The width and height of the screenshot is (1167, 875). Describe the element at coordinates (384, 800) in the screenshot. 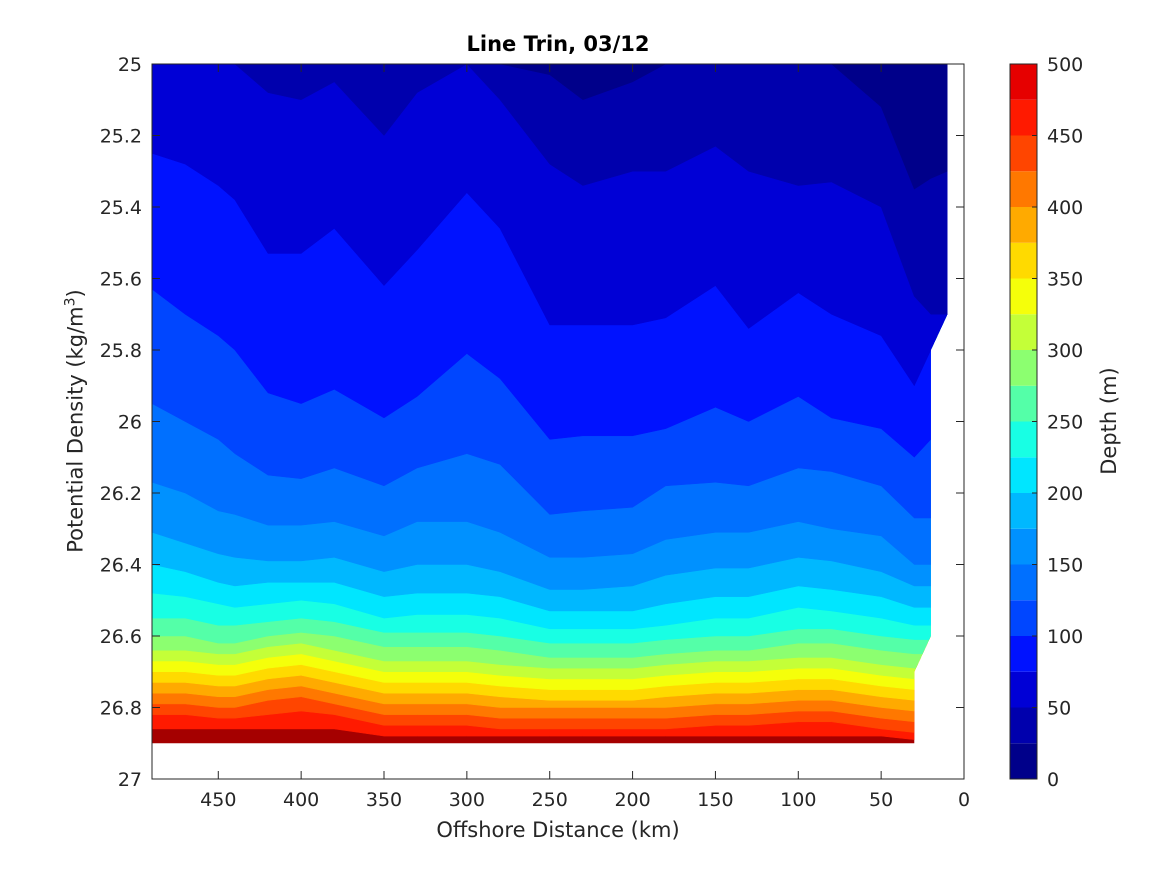

I see `x-tick-label: 350` at that location.